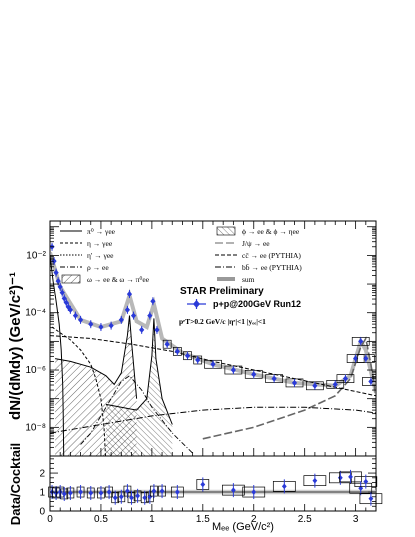 The image size is (415, 537). I want to click on legend-label: cc̄ → ee (PYTHIA), so click(271, 255).